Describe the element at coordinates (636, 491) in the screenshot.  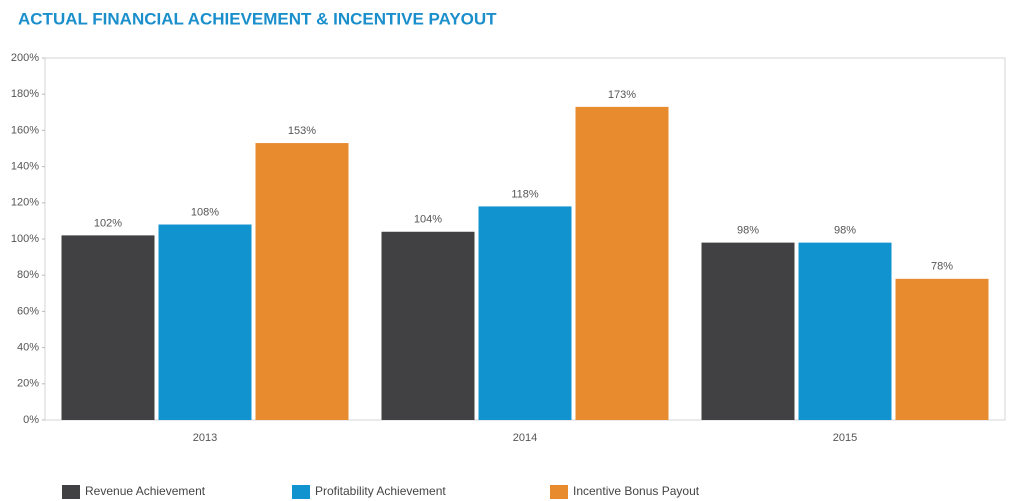
I see `legend-text: Incentive Bonus Payout` at that location.